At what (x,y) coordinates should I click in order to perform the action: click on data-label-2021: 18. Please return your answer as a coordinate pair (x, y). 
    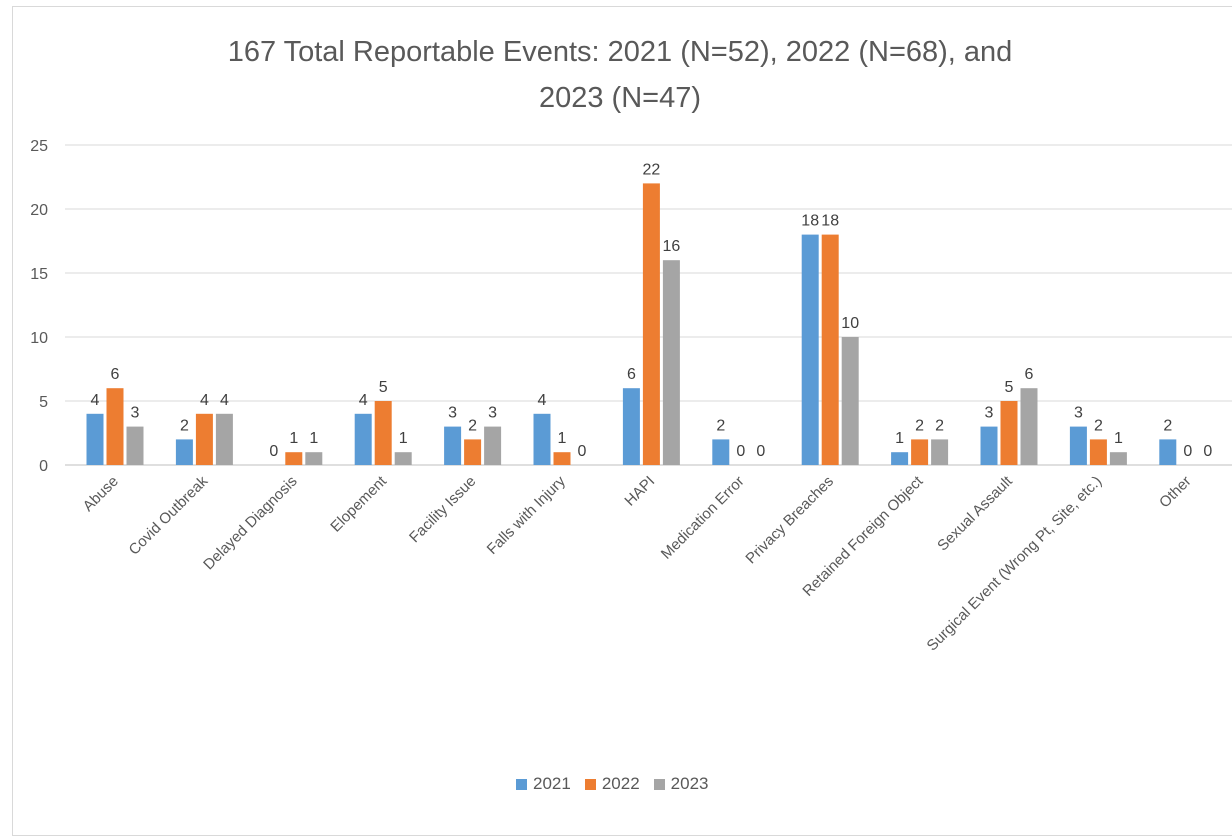
    Looking at the image, I should click on (810, 221).